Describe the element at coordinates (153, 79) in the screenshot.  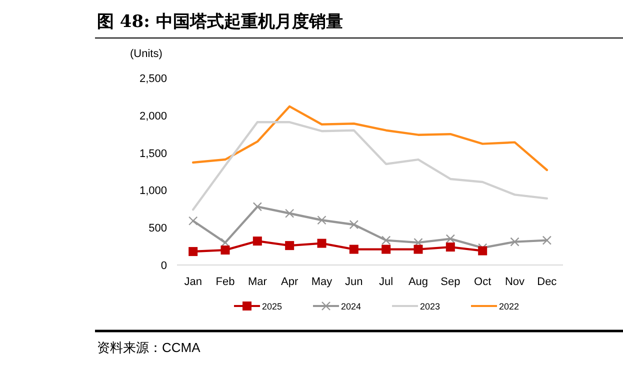
I see `y-tick-label: 2,500` at that location.